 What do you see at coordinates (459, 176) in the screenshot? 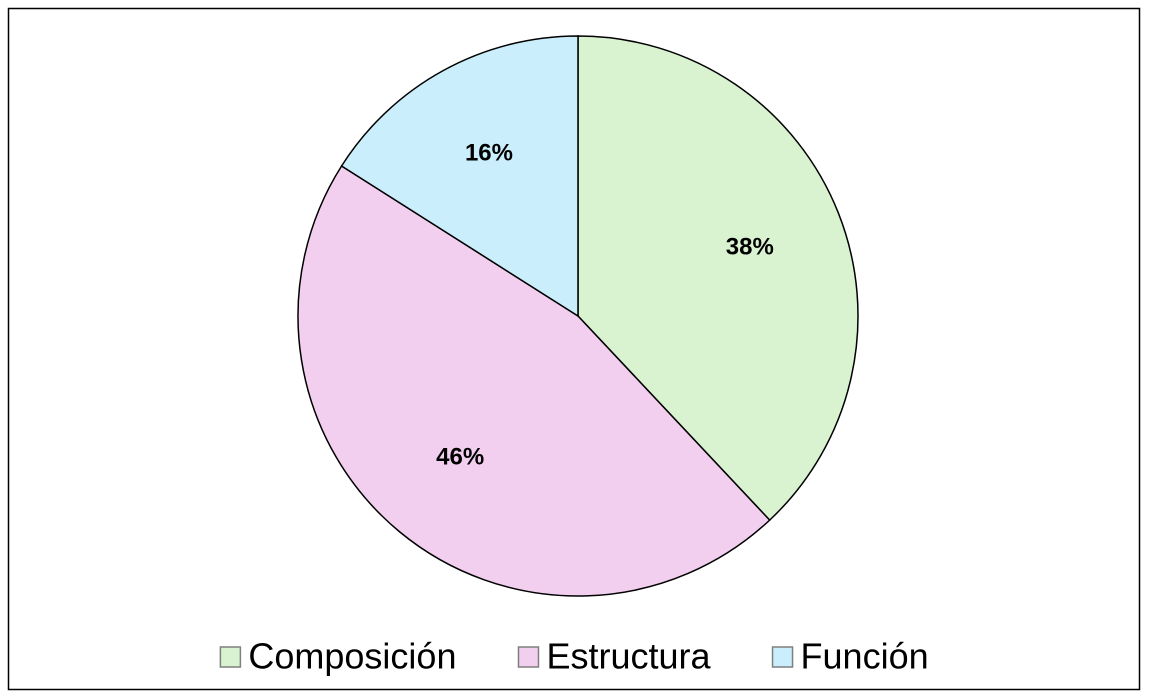
I see `pie-slice` at bounding box center [459, 176].